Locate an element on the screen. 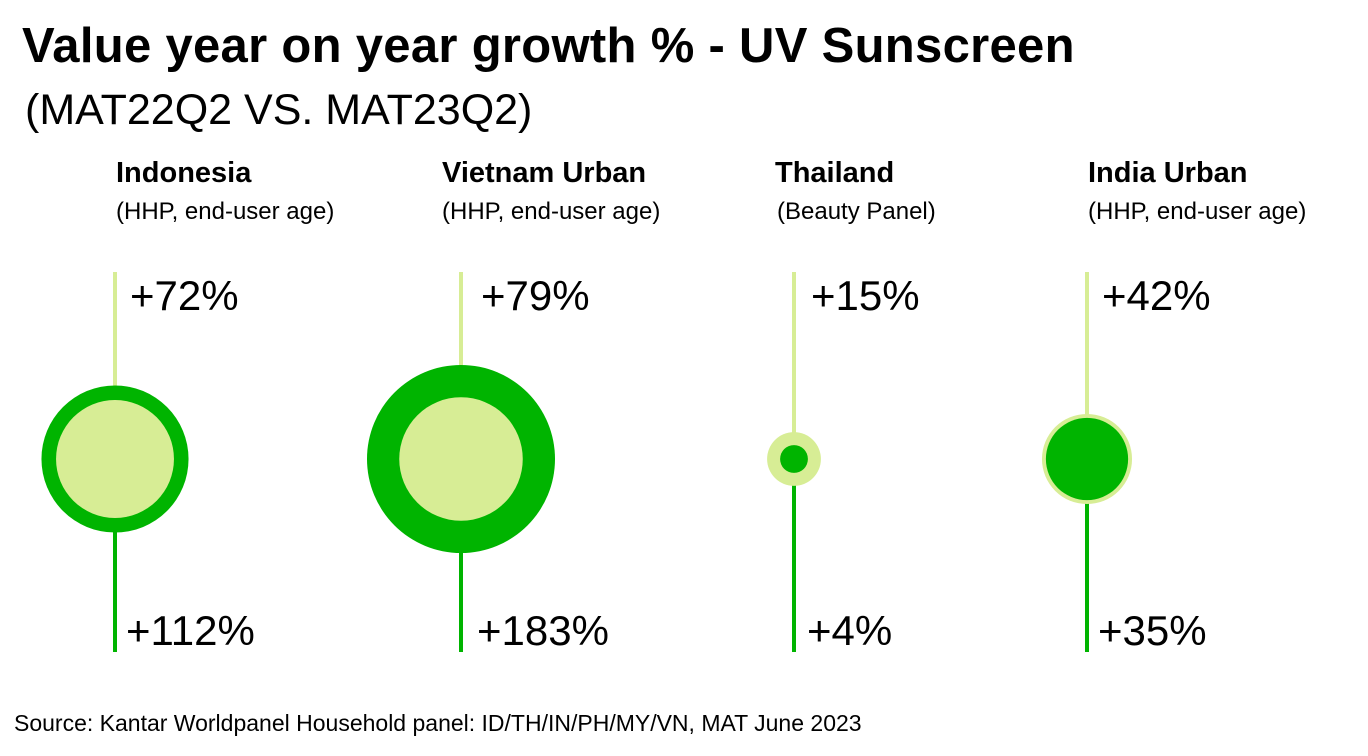 The height and width of the screenshot is (756, 1368). panel-label-indonesia: (HHP, end-user age) is located at coordinates (225, 211).